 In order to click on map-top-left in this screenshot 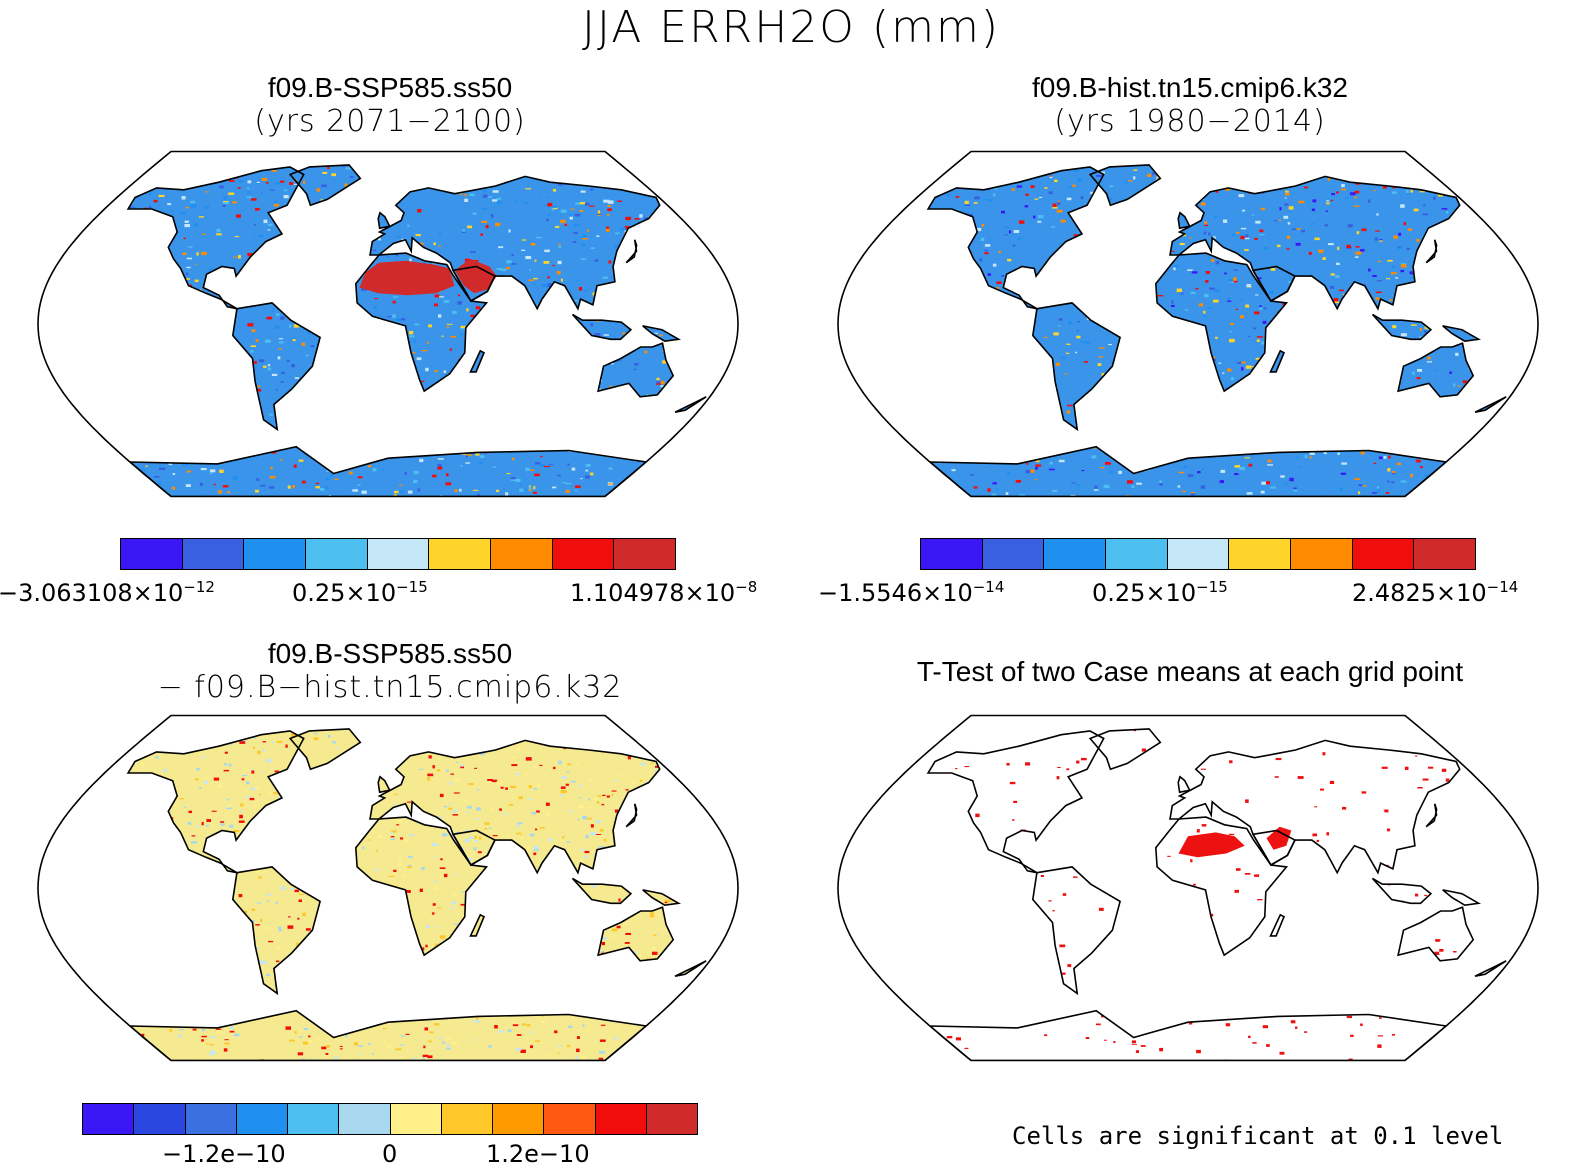, I will do `click(388, 324)`.